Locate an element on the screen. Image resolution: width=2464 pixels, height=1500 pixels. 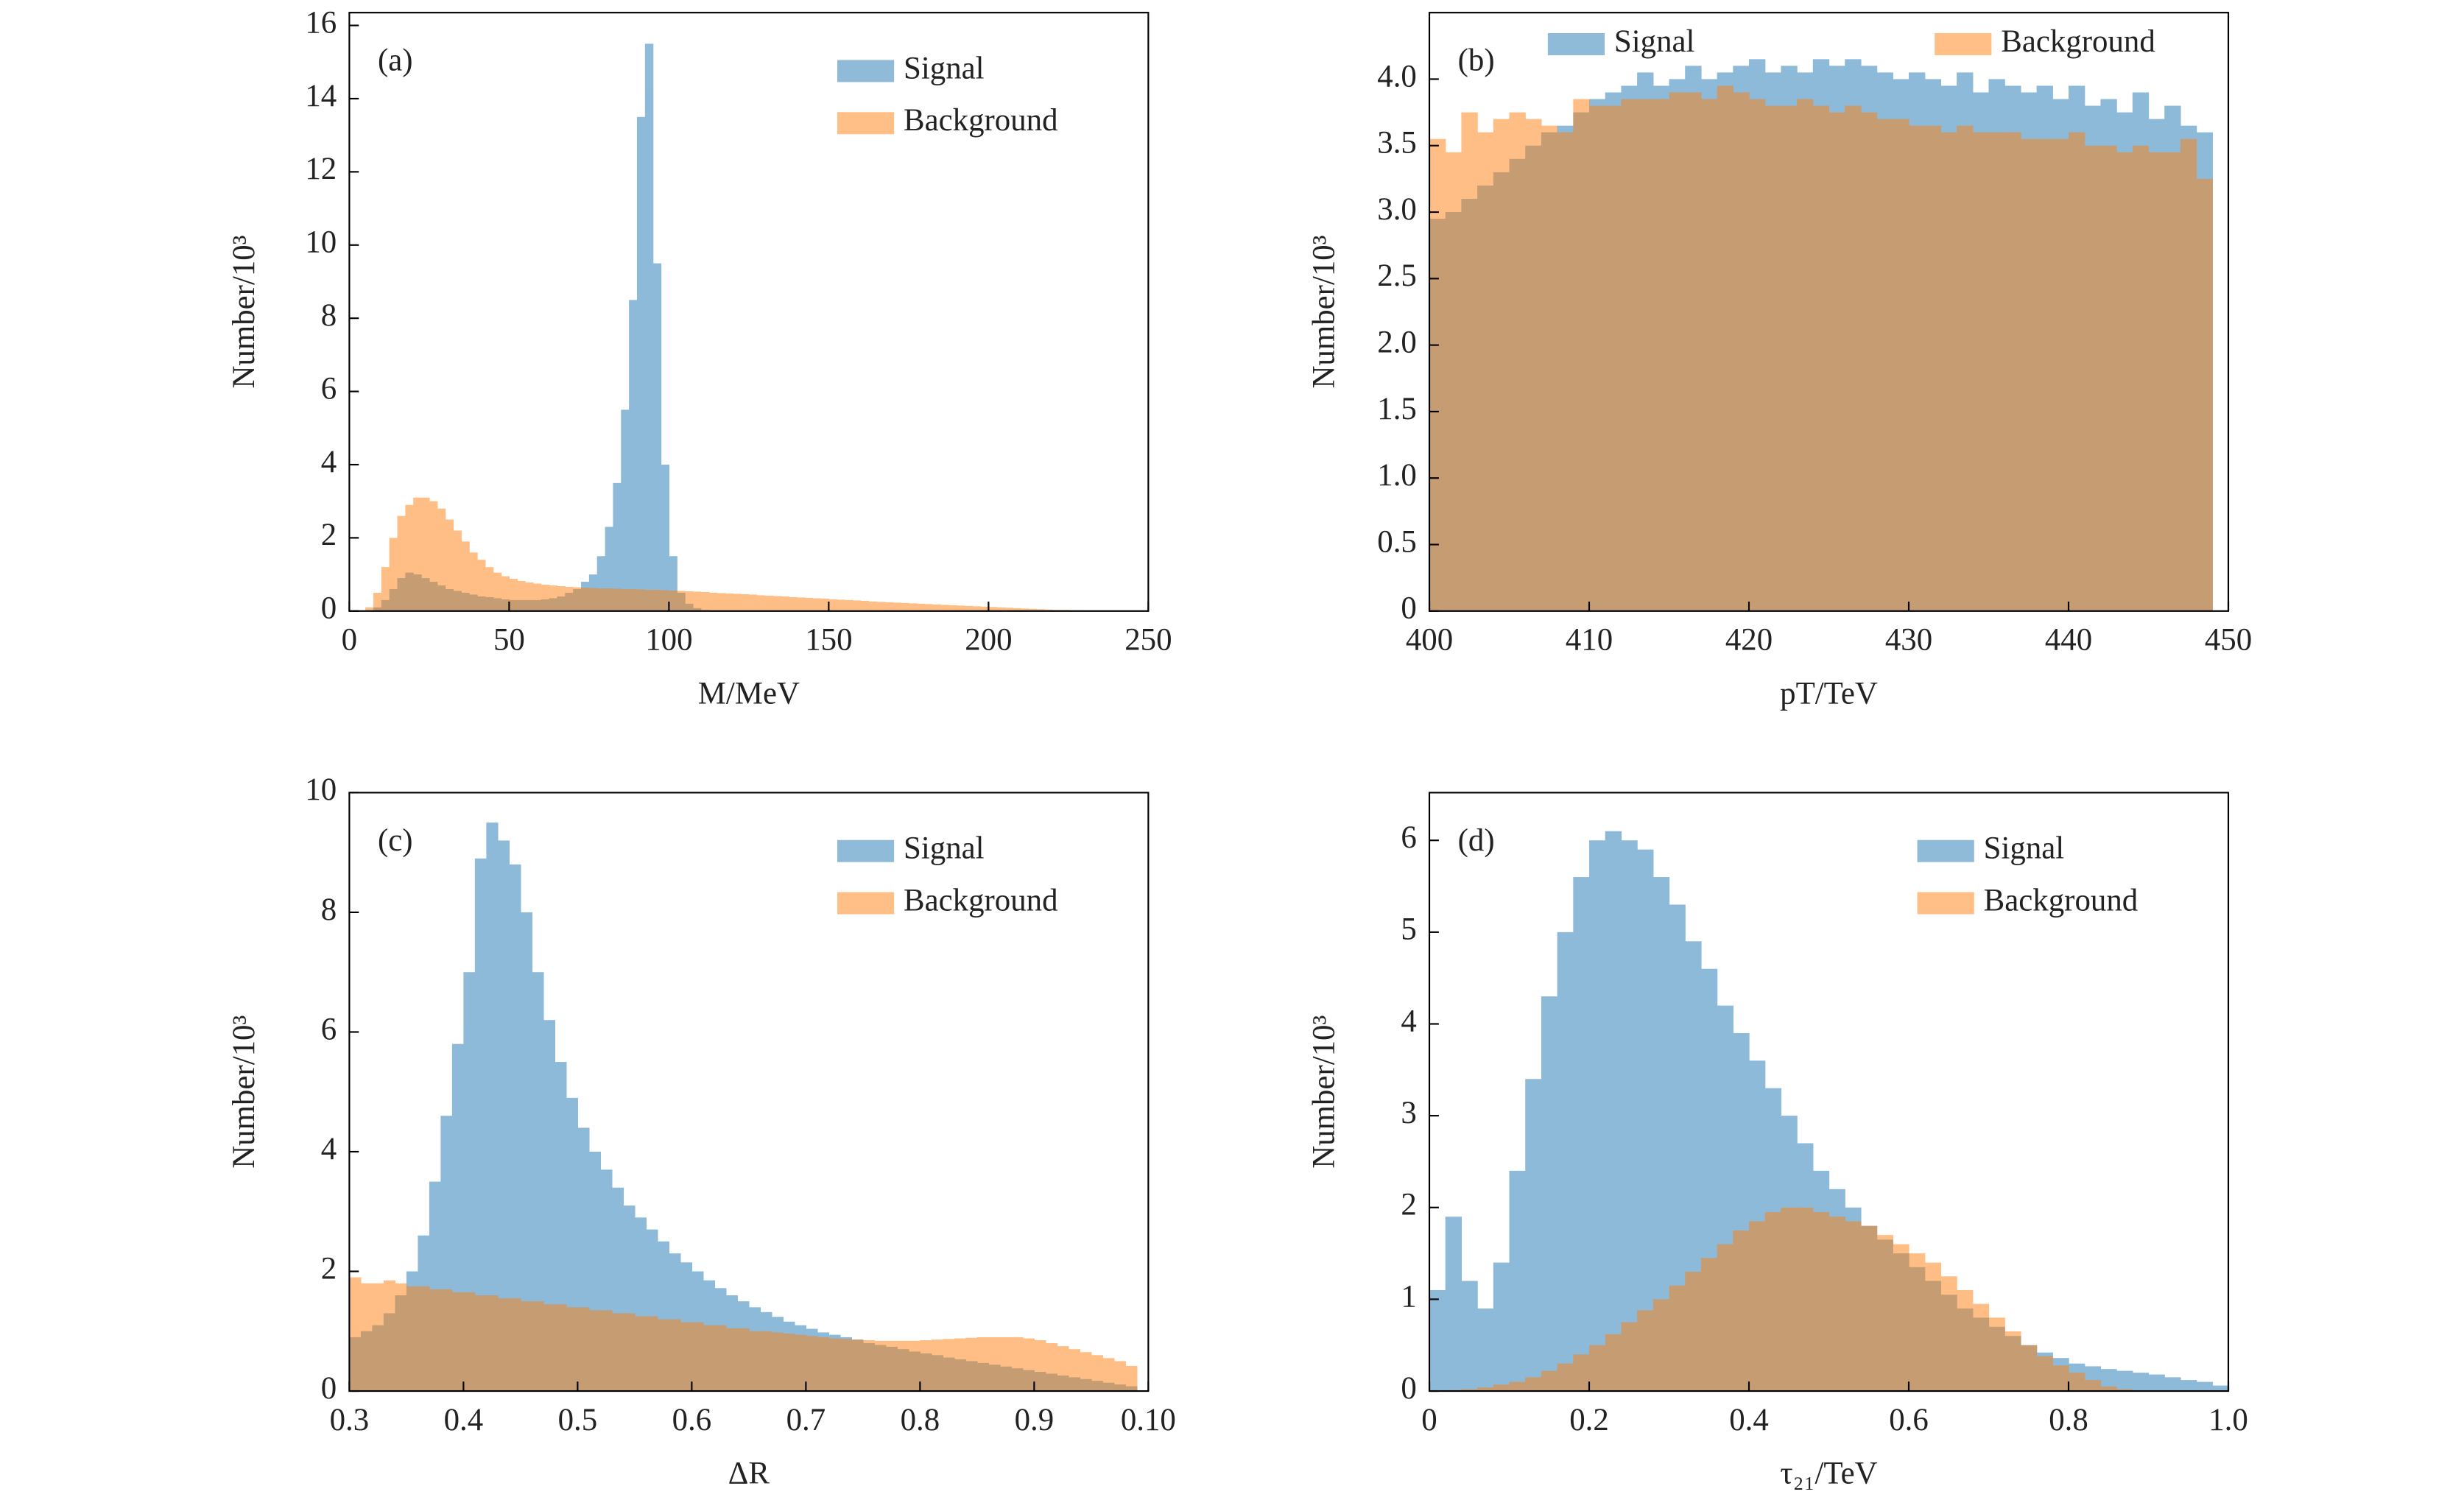
x-tick-label: 0 is located at coordinates (349, 641).